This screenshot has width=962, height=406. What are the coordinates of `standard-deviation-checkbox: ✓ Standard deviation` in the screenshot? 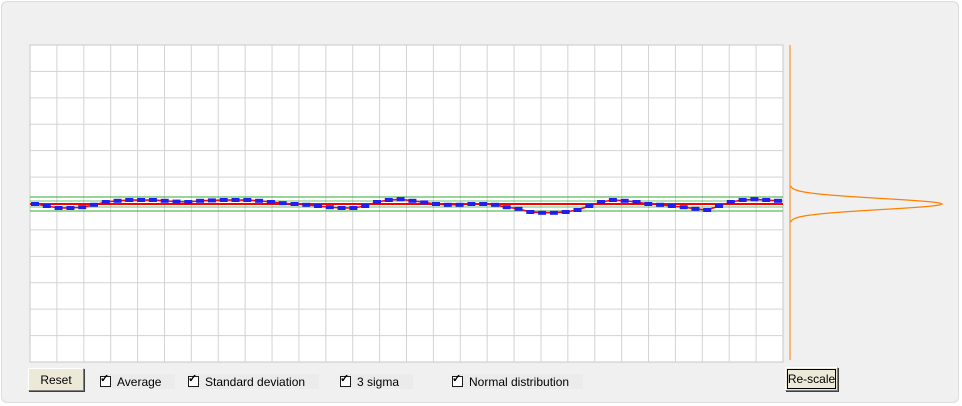 It's located at (254, 381).